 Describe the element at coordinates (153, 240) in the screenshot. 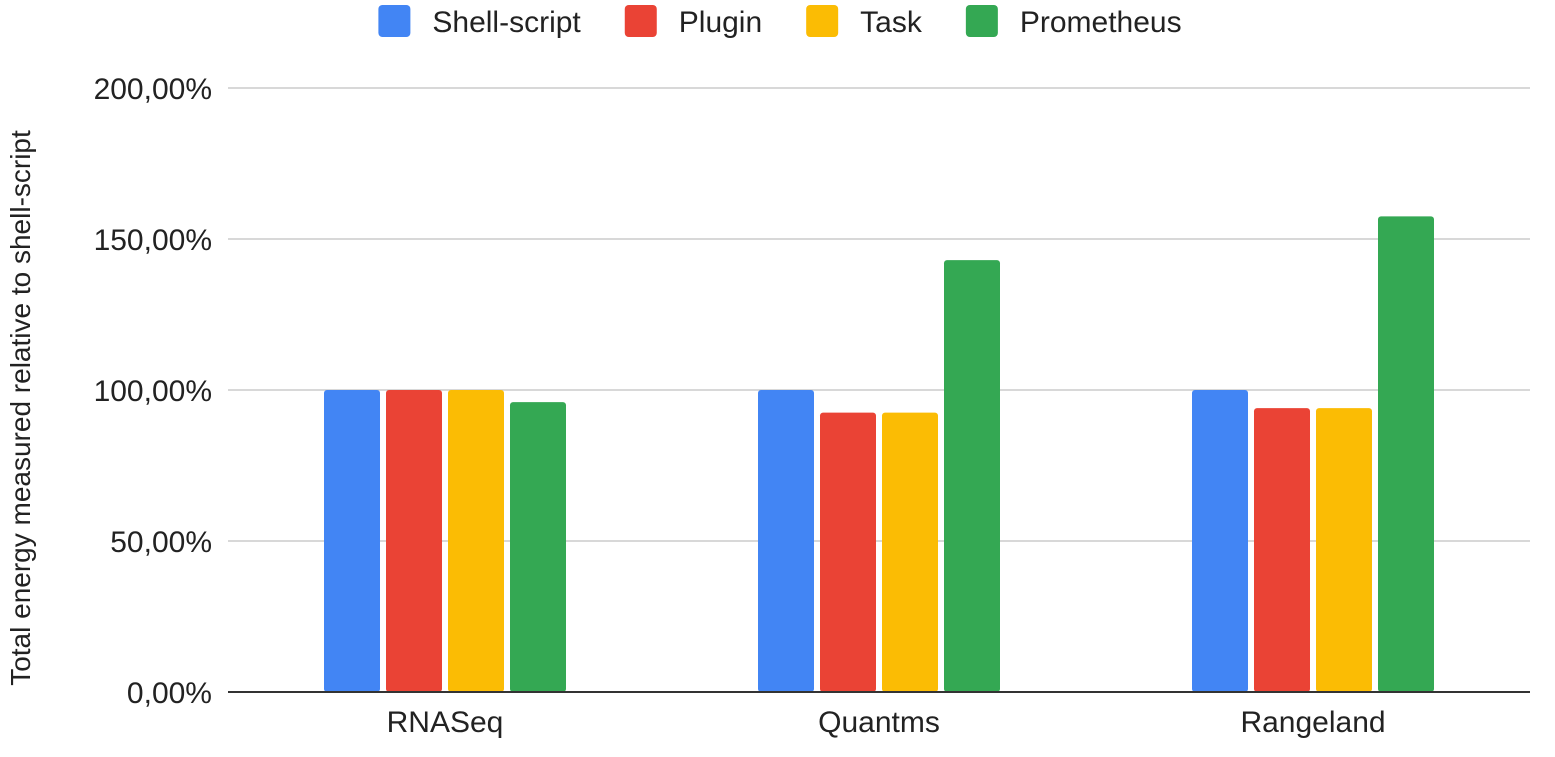

I see `y-tick-label: 150,00%` at that location.